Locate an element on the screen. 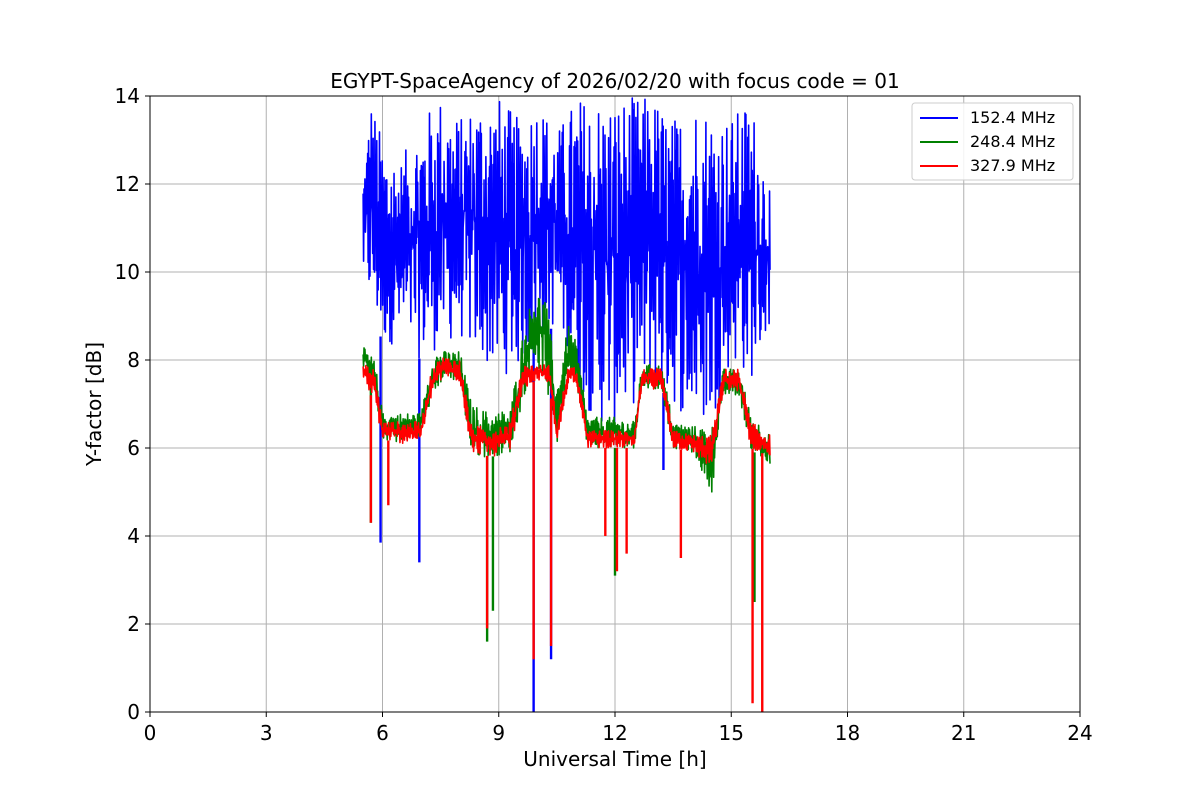  legend-entry: 248.4 MHz is located at coordinates (1012, 141).